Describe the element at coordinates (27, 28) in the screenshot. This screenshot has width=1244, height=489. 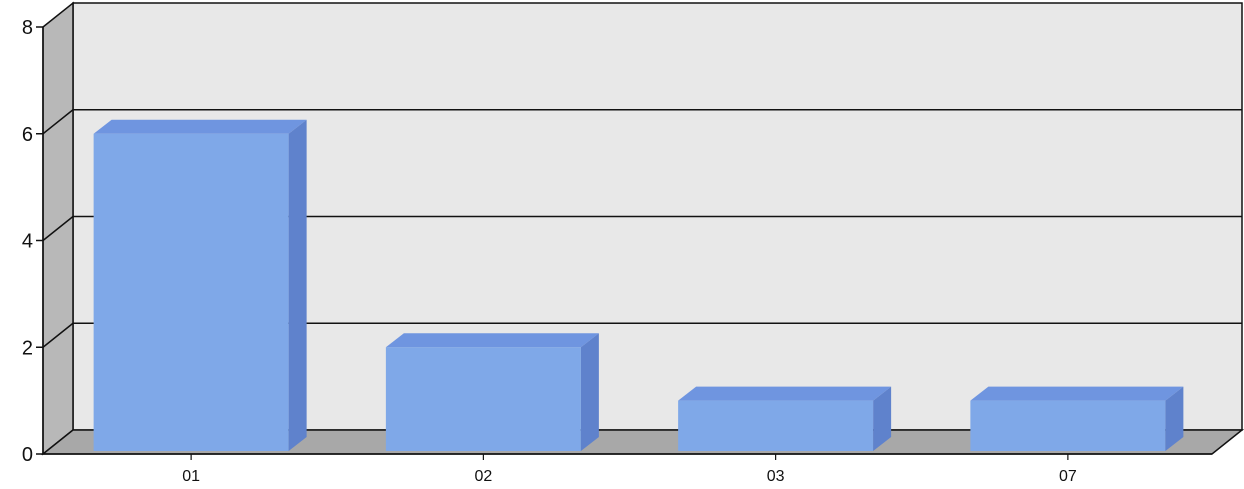
I see `y-tick-label: 8` at that location.